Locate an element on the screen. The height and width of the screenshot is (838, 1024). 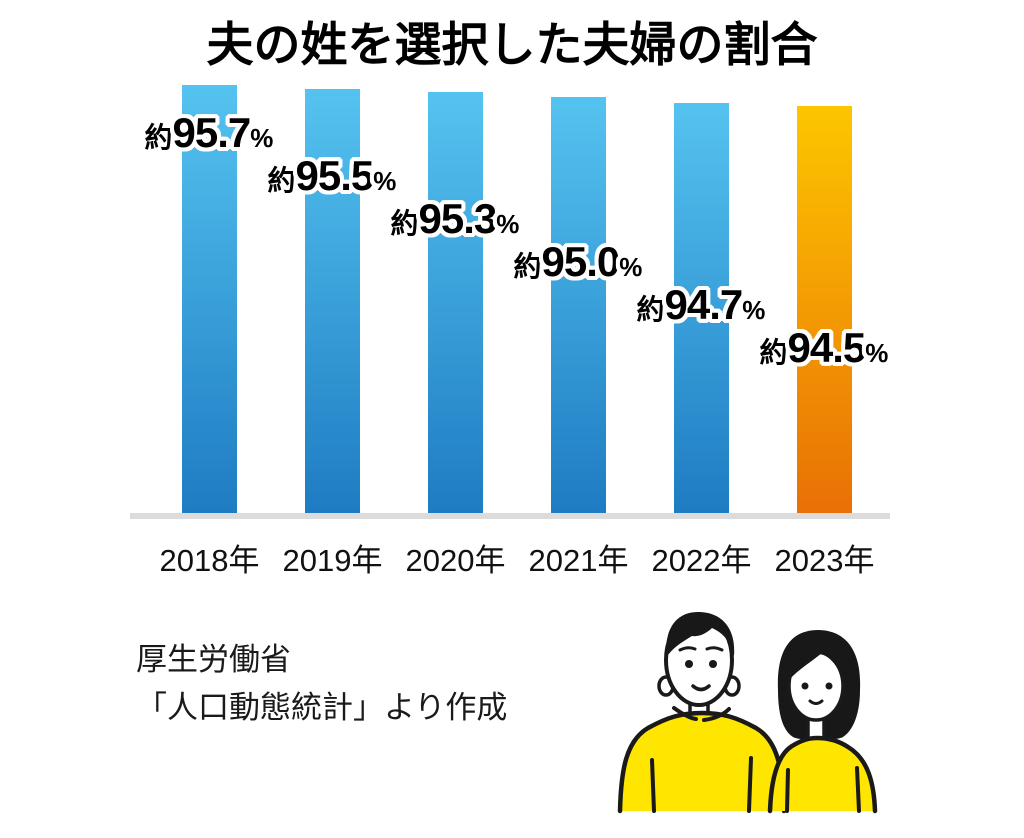
chart-bar-2018年 is located at coordinates (209, 299).